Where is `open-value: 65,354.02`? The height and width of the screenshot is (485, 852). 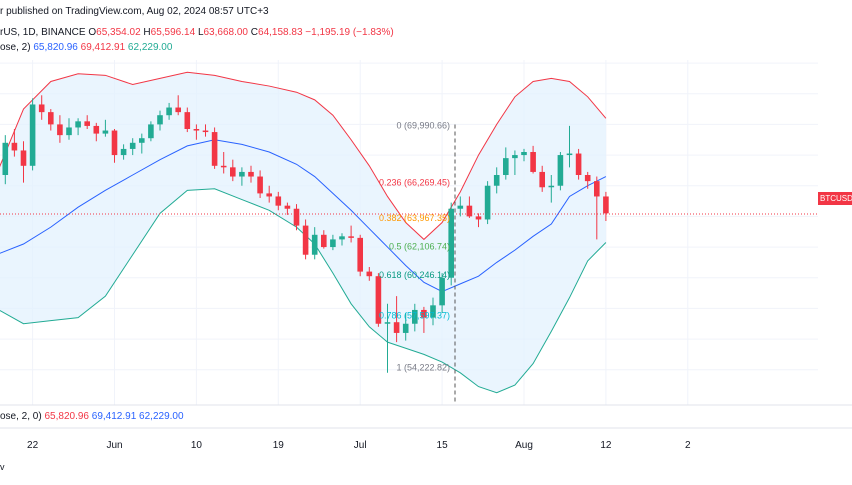 open-value: 65,354.02 is located at coordinates (118, 32).